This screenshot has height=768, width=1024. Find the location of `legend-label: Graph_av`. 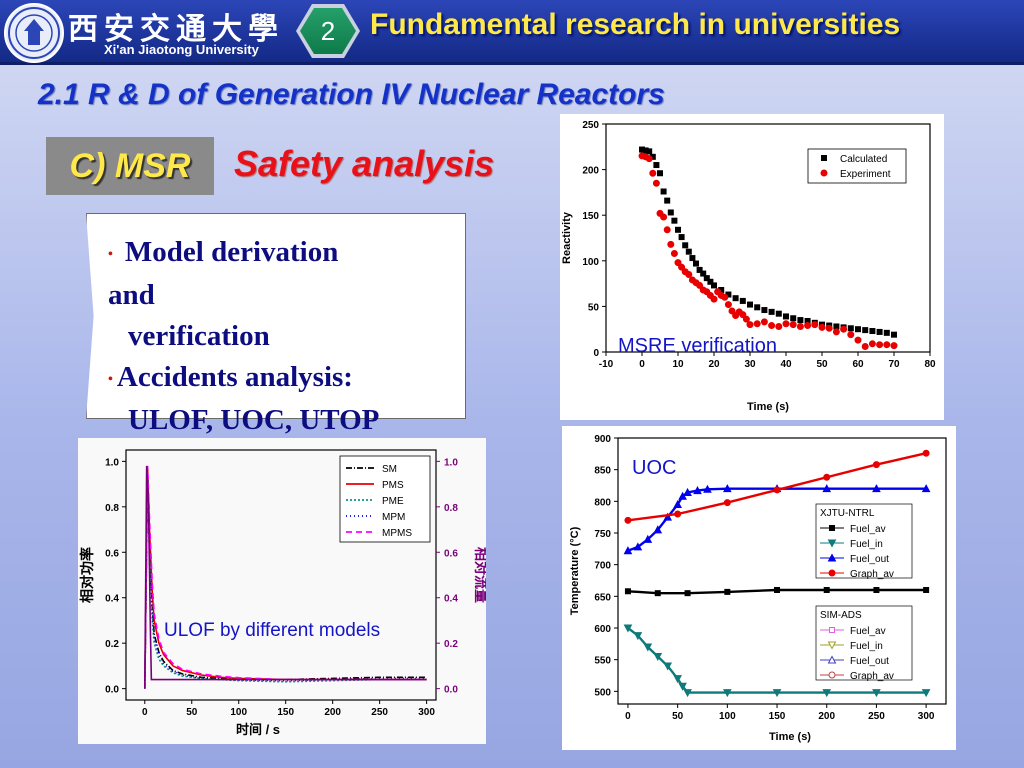

legend-label: Graph_av is located at coordinates (872, 574).